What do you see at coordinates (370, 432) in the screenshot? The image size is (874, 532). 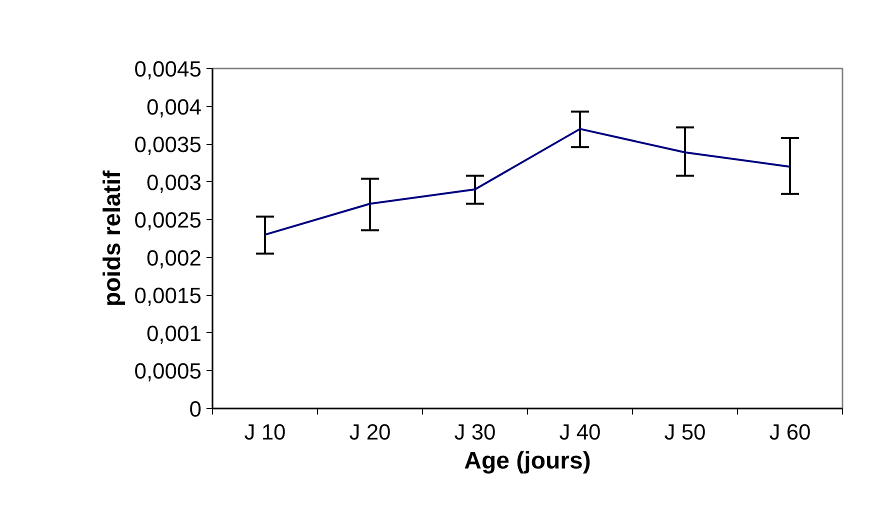 I see `x-tick-label: J 20` at bounding box center [370, 432].